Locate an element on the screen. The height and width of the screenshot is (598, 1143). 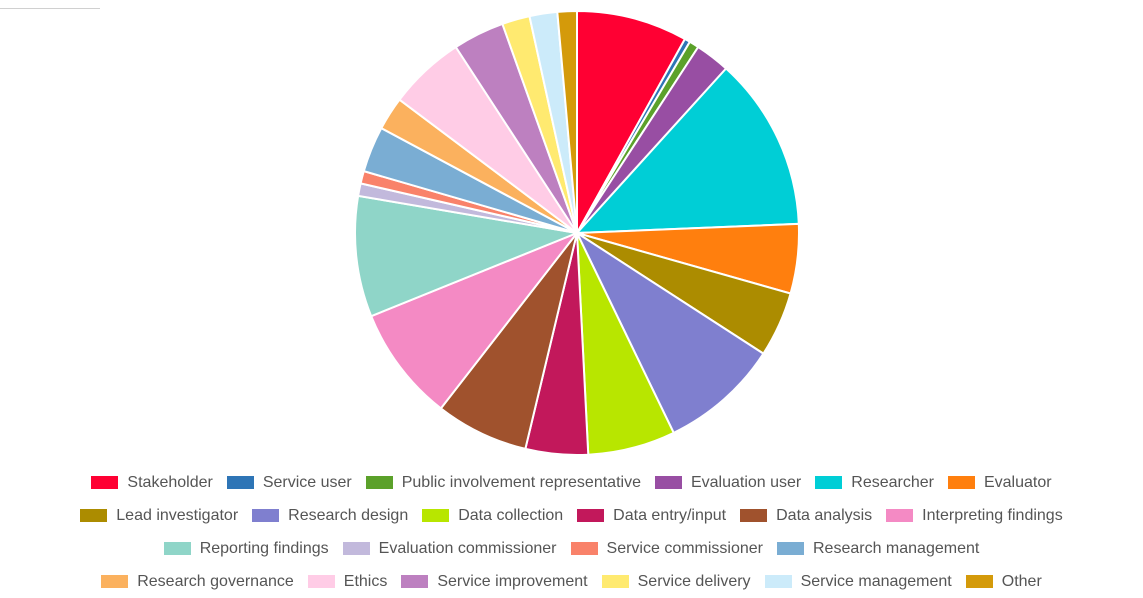
legend-label: Service management is located at coordinates (876, 581).